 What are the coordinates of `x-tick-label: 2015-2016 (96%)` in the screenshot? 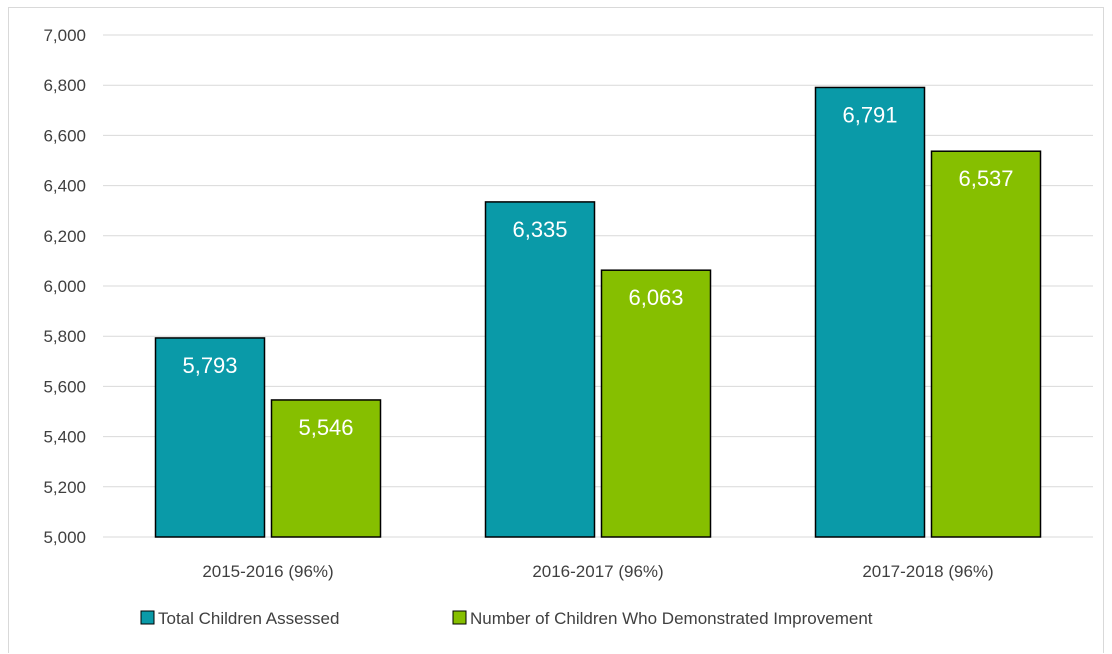 It's located at (267, 571).